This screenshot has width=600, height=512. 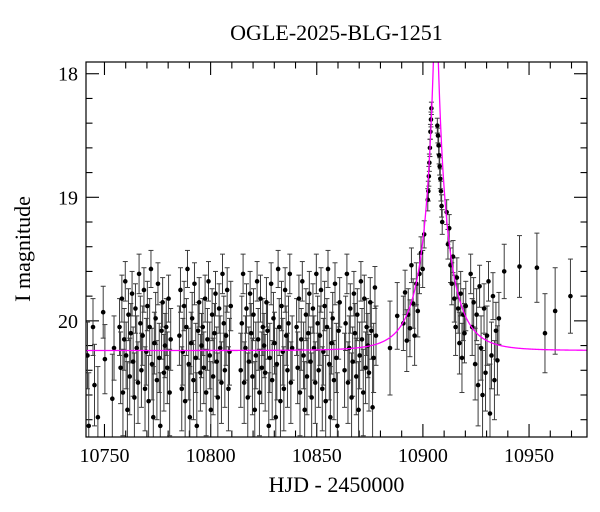 What do you see at coordinates (22, 249) in the screenshot?
I see `y-axis-label: I magnitude` at bounding box center [22, 249].